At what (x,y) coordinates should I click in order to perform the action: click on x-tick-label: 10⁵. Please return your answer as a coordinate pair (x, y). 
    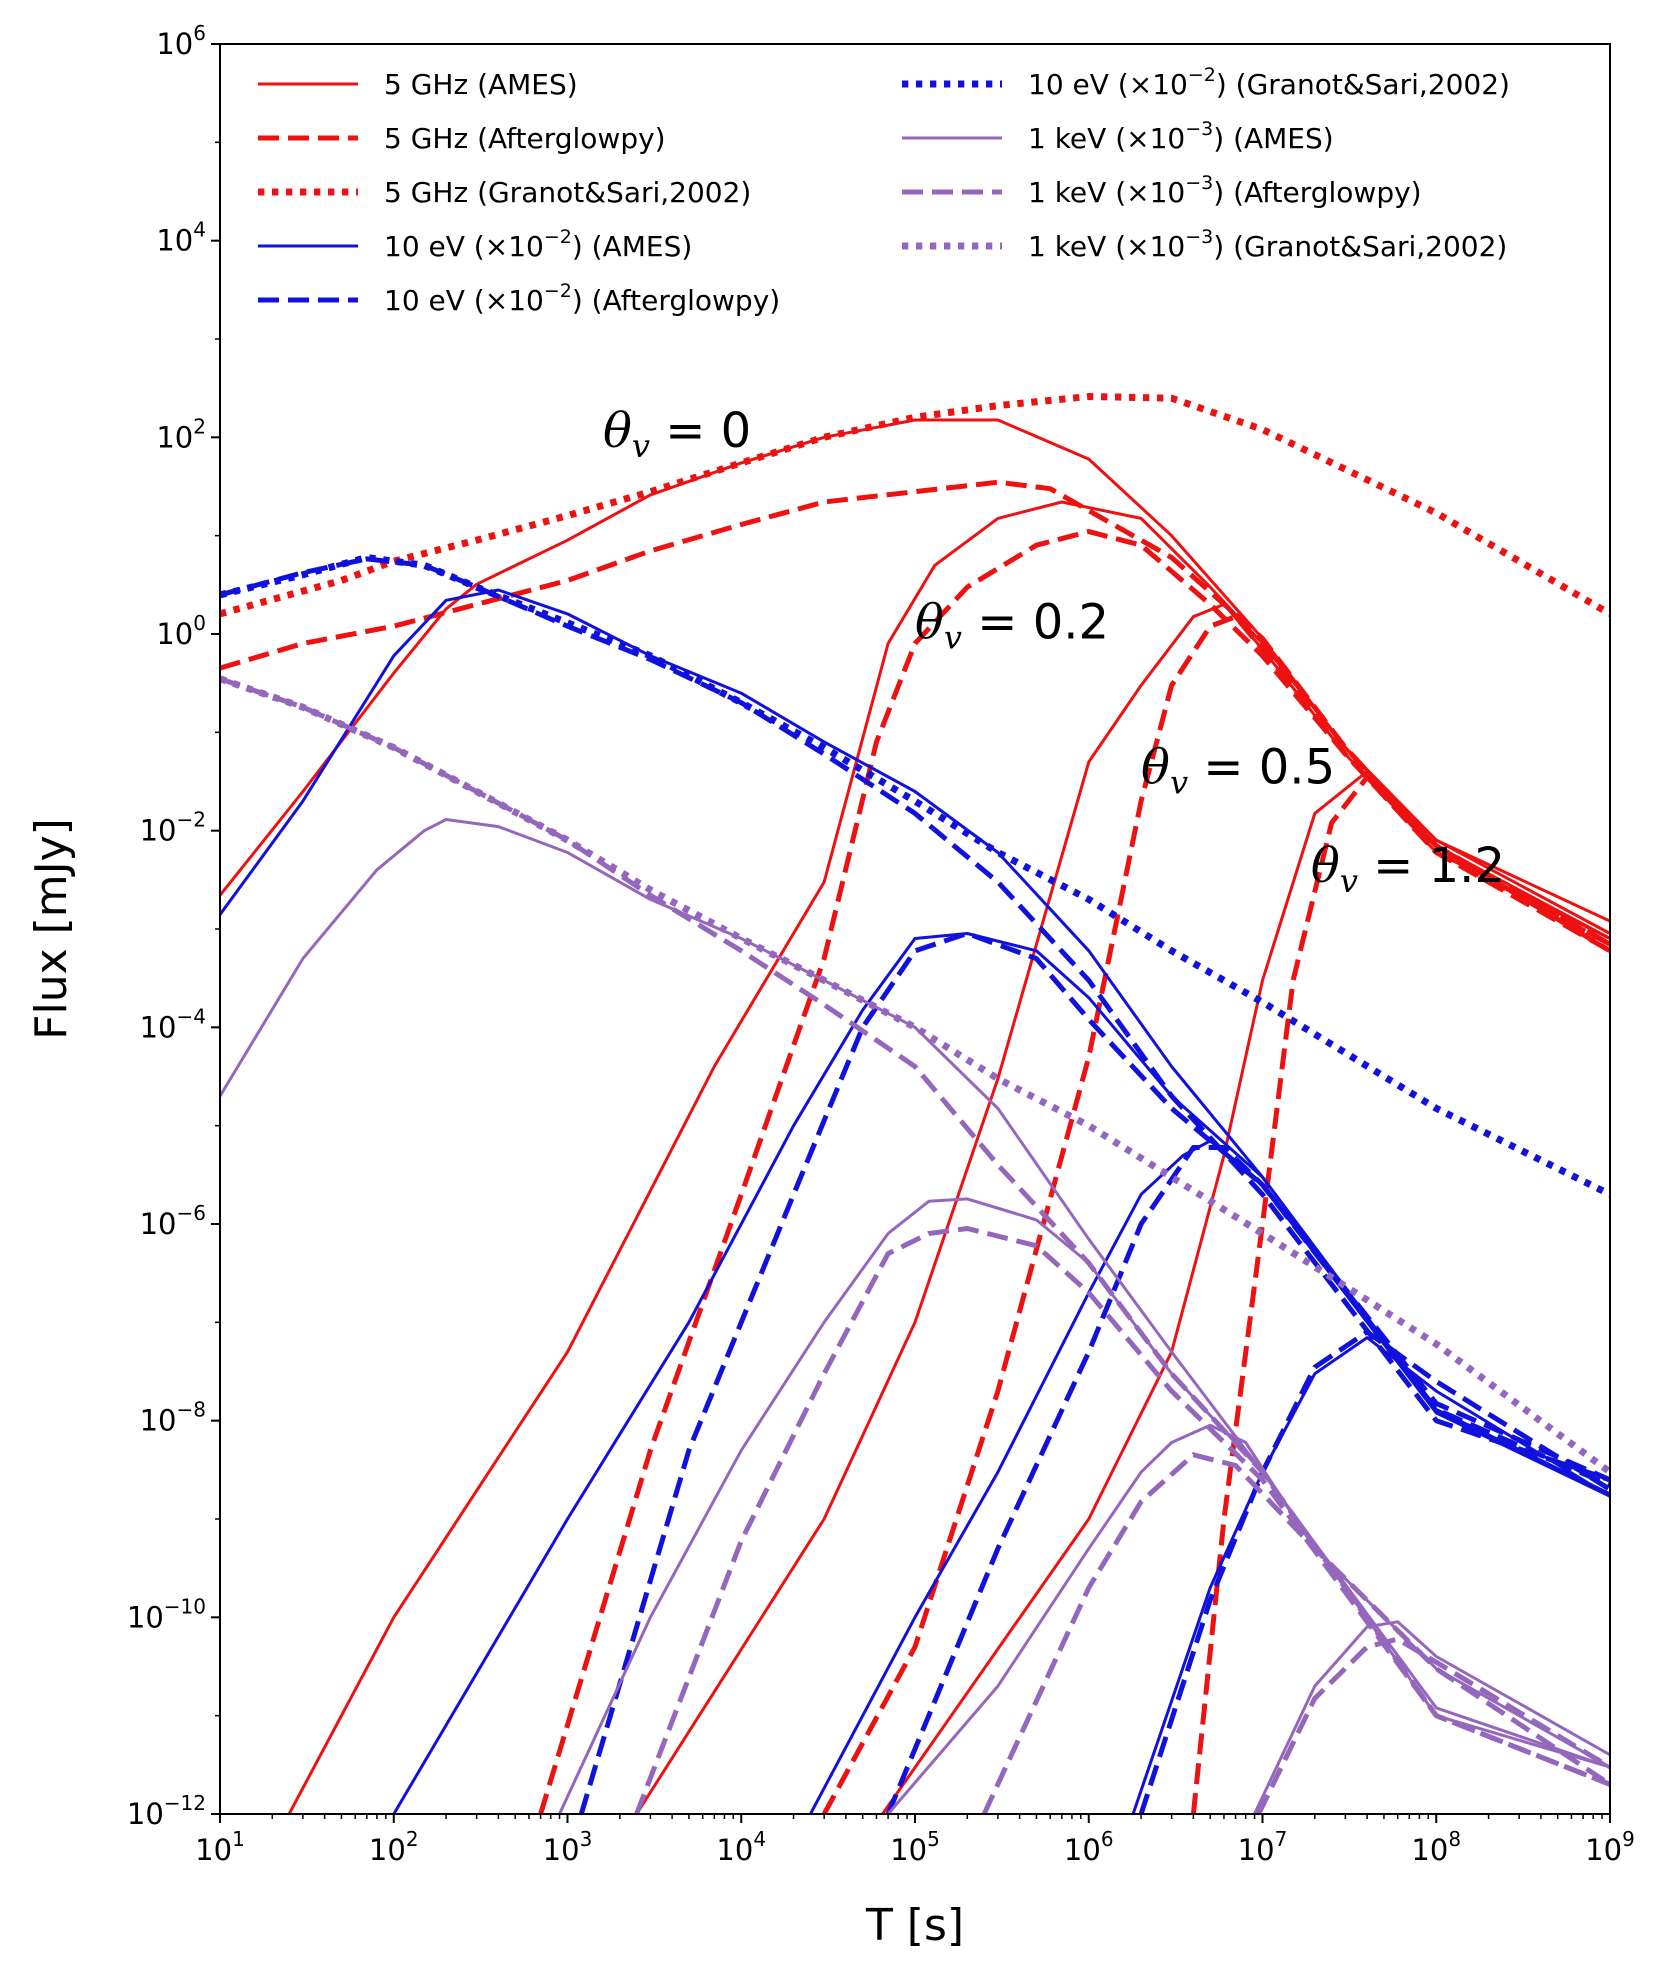
    Looking at the image, I should click on (915, 1847).